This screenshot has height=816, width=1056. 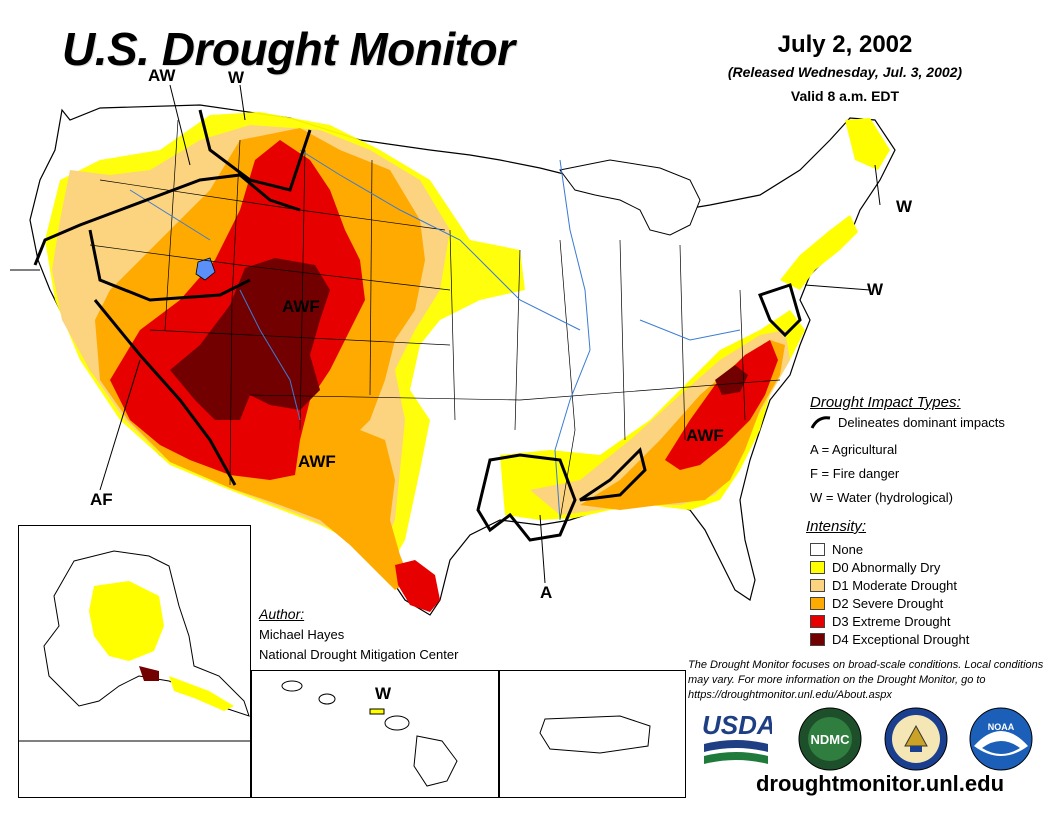 I want to click on release-date: (Released Wednesday, Jul. 3, 2002), so click(x=845, y=72).